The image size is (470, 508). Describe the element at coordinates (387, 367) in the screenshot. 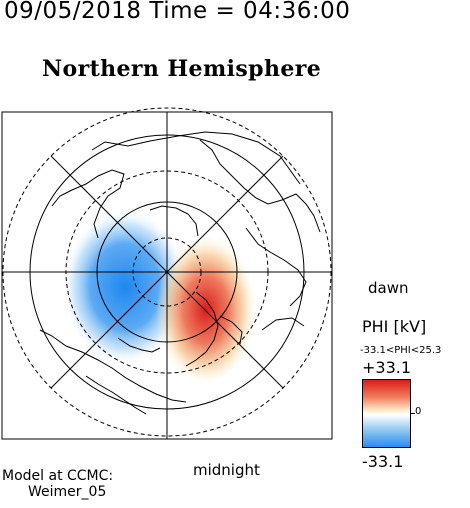

I see `scale-max-label: +33.1` at that location.